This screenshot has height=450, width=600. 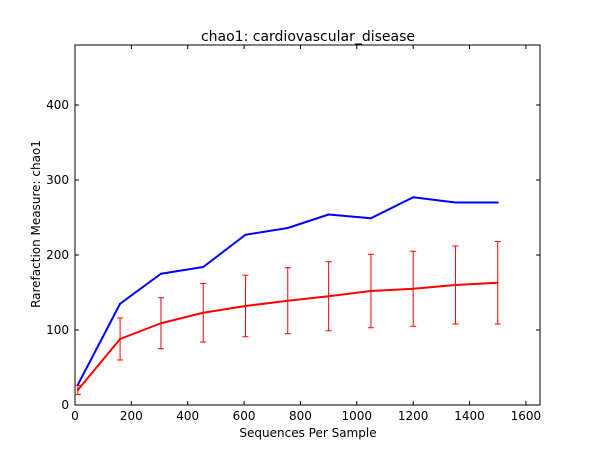 I want to click on y-tick-label: 0, so click(x=65, y=405).